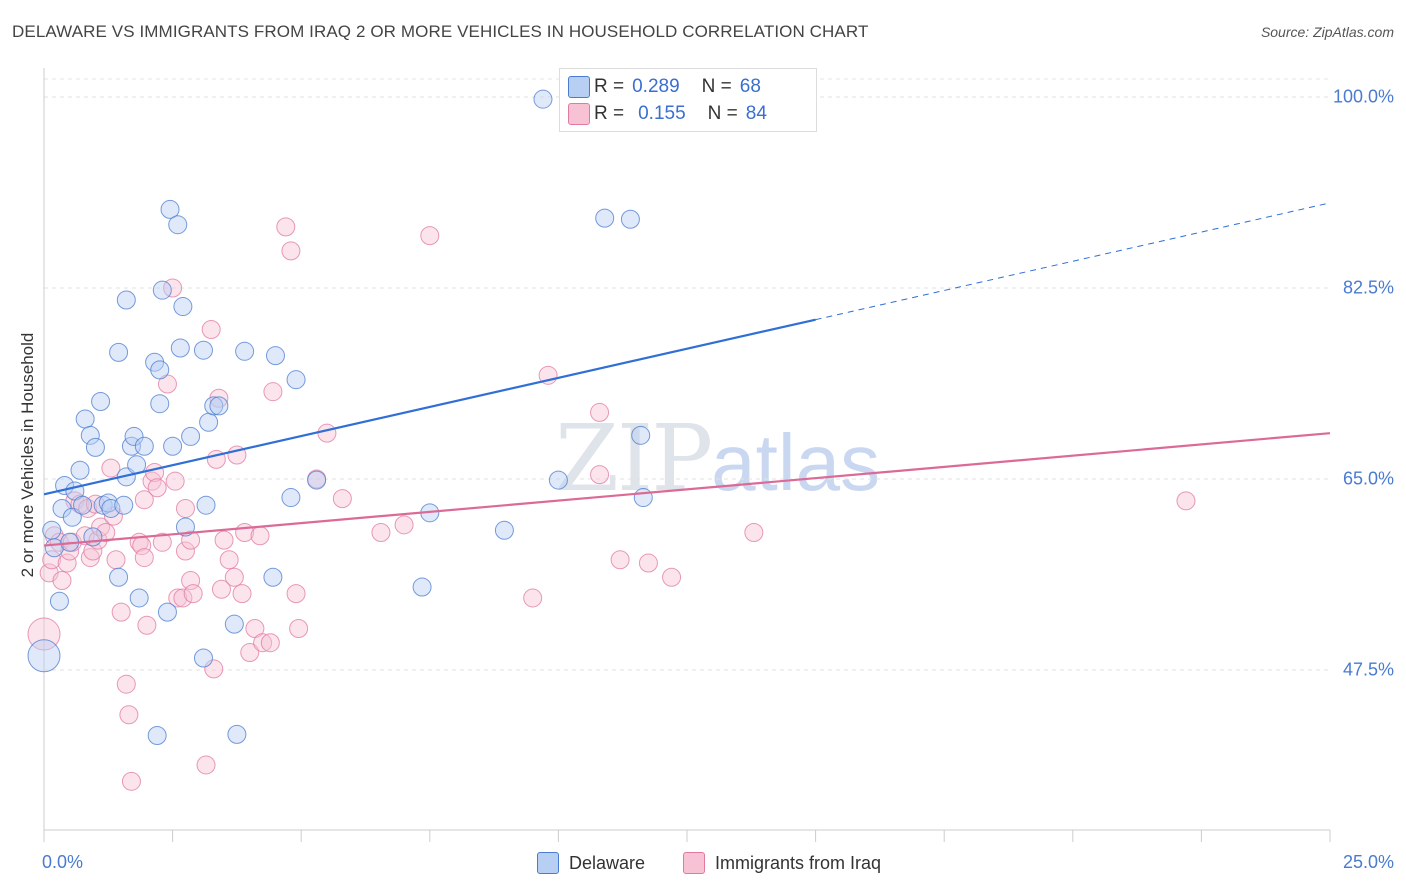 Image resolution: width=1406 pixels, height=892 pixels. Describe the element at coordinates (1363, 96) in the screenshot. I see `y-tick-label: 100.0%` at that location.